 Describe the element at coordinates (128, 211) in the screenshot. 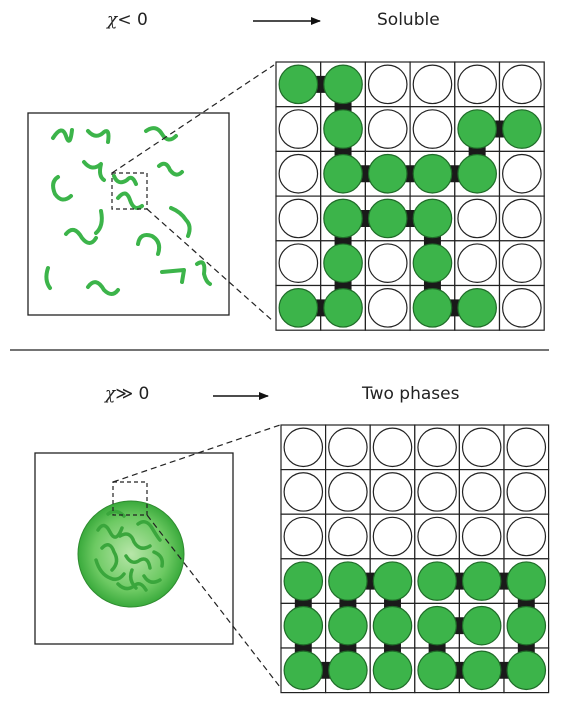

I see `dispersed-polymer-chains` at that location.